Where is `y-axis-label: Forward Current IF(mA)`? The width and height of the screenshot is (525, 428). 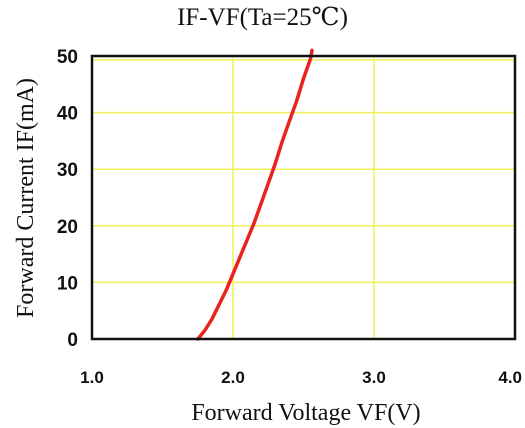
y-axis-label: Forward Current IF(mA) is located at coordinates (26, 198).